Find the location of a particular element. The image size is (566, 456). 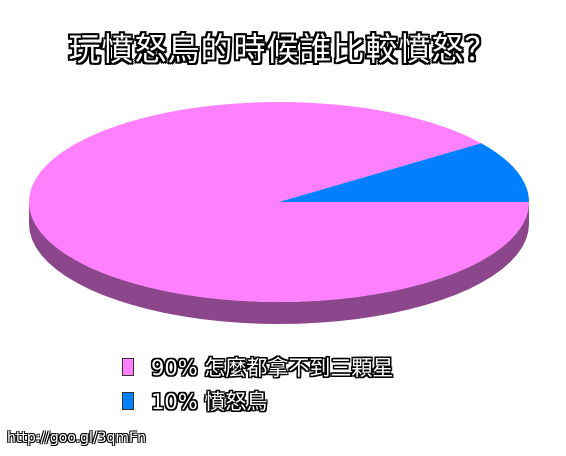

chart-title: 玩憤怒鳥的時候誰比較憤怒？ is located at coordinates (283, 49).